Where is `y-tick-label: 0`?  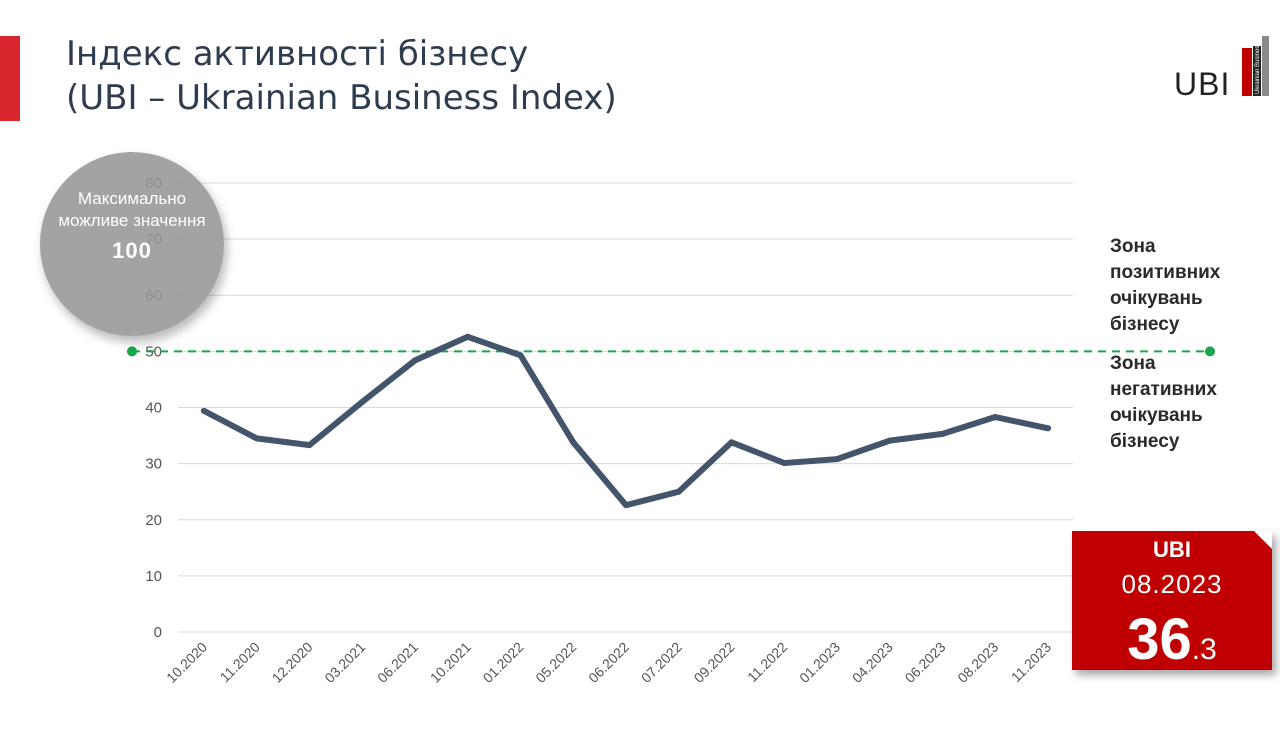 y-tick-label: 0 is located at coordinates (158, 632).